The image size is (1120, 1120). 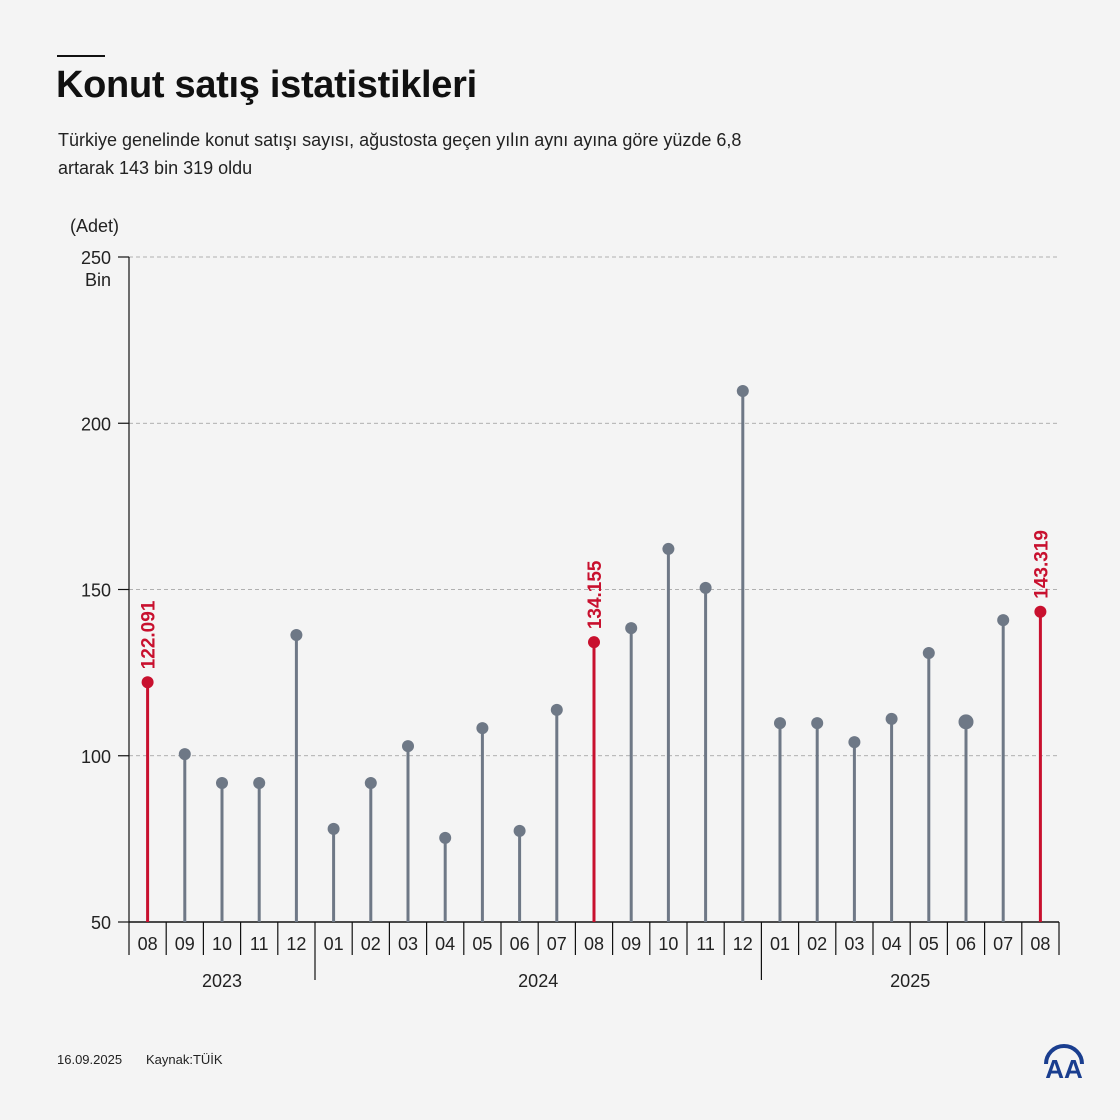 What do you see at coordinates (81, 56) in the screenshot?
I see `title-rule` at bounding box center [81, 56].